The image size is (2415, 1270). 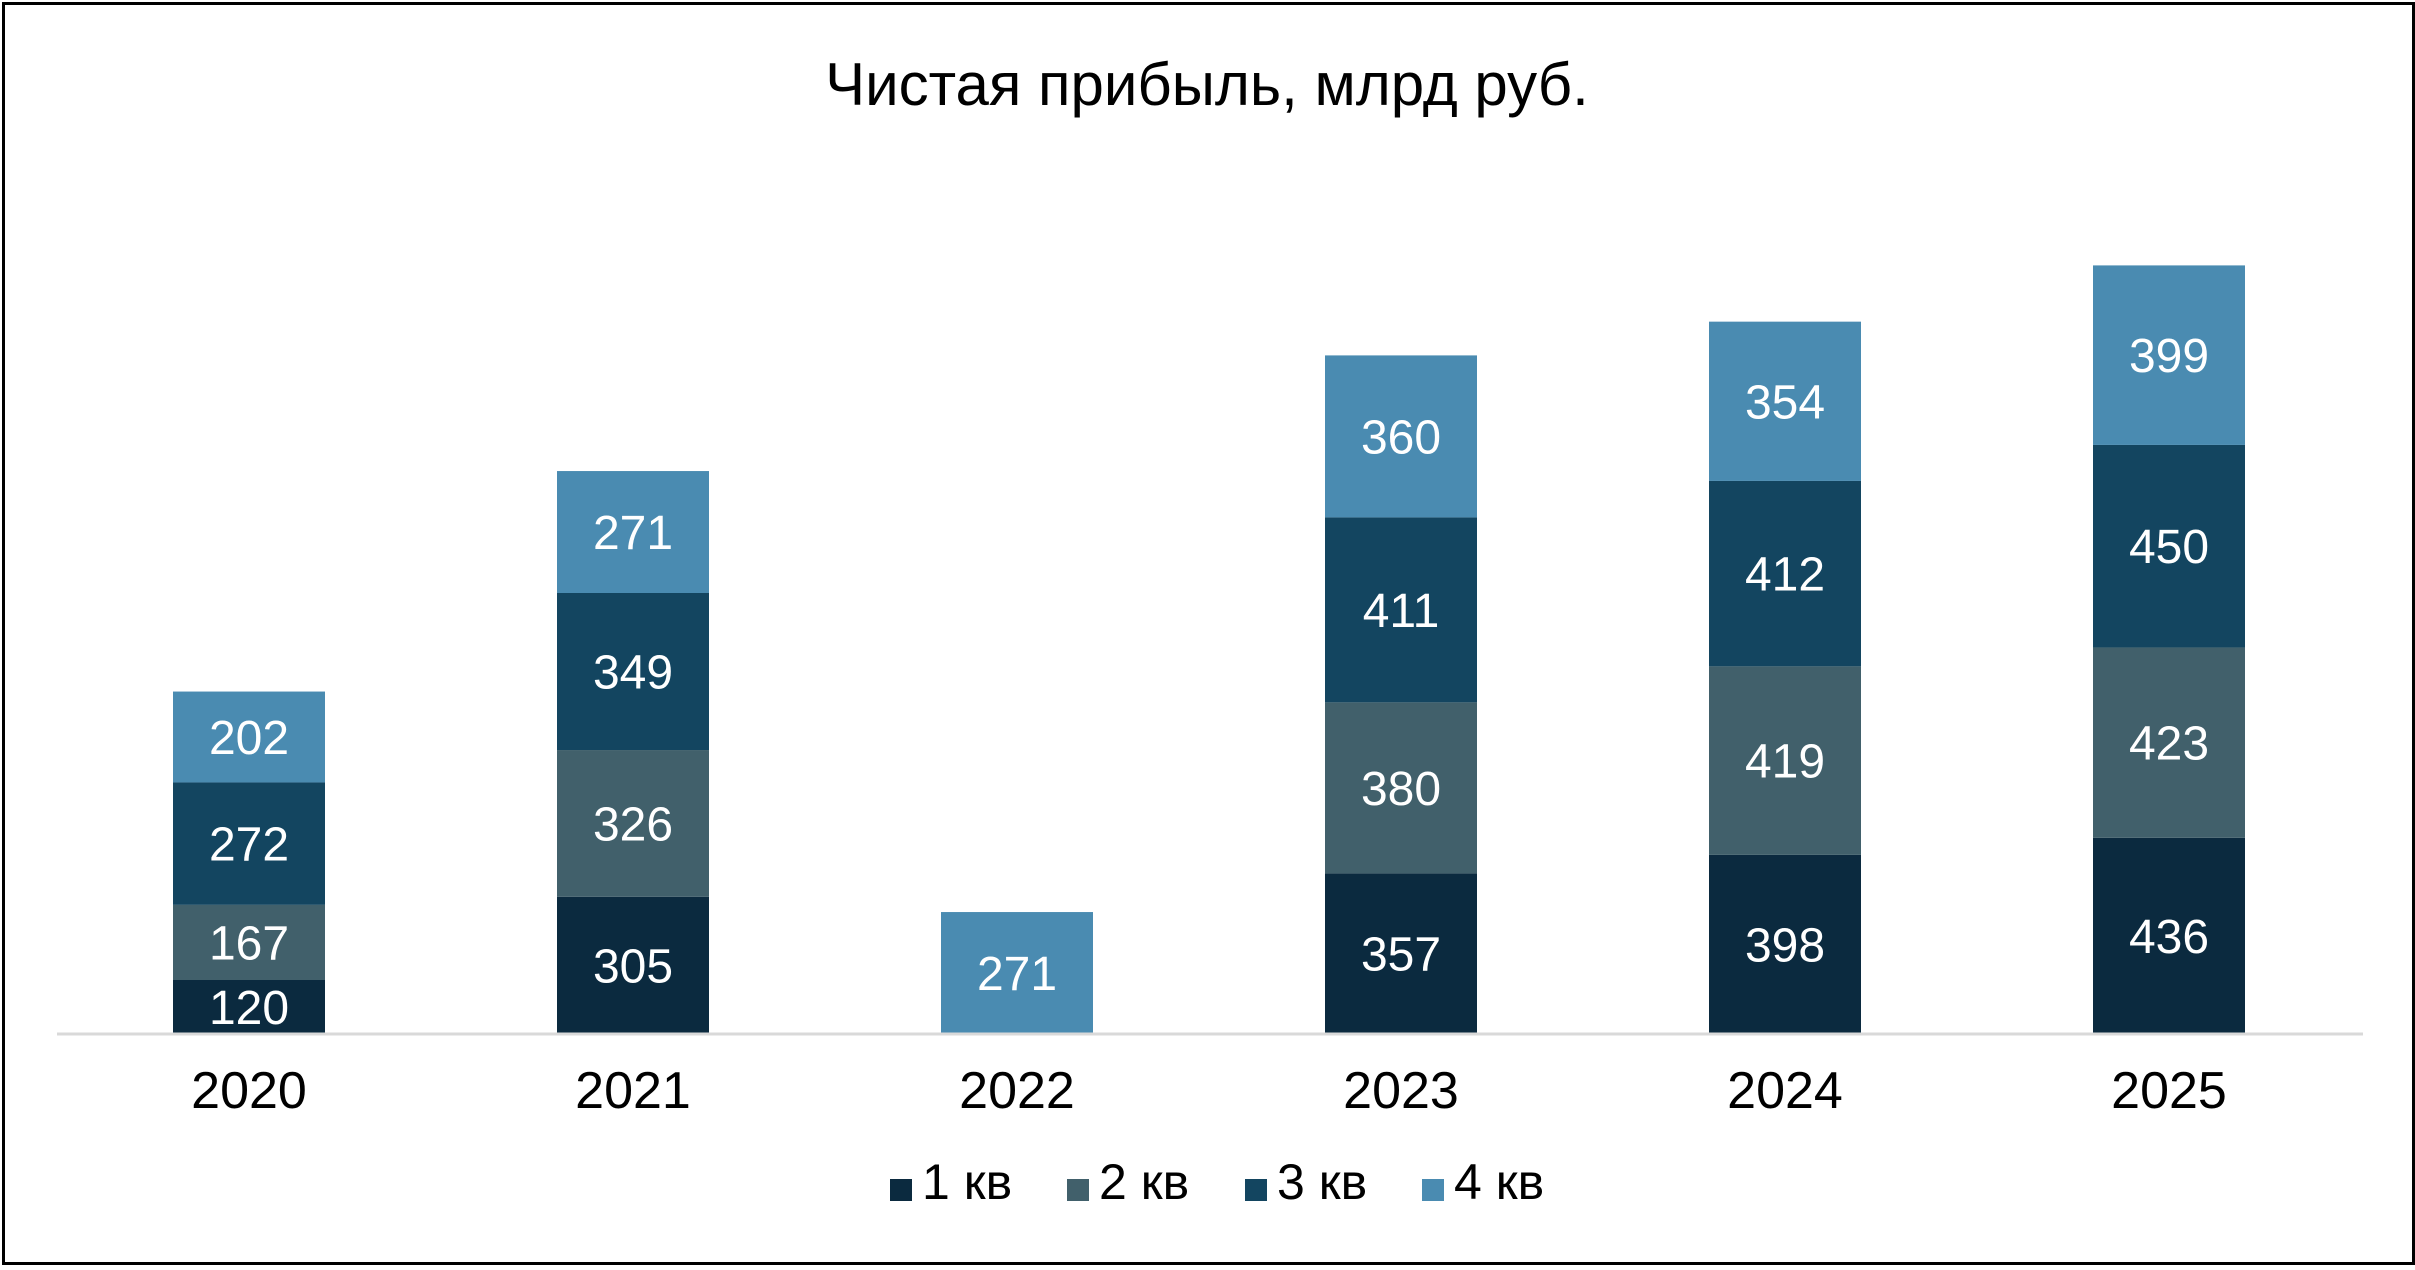 I want to click on bar-2023-q4, so click(x=1401, y=436).